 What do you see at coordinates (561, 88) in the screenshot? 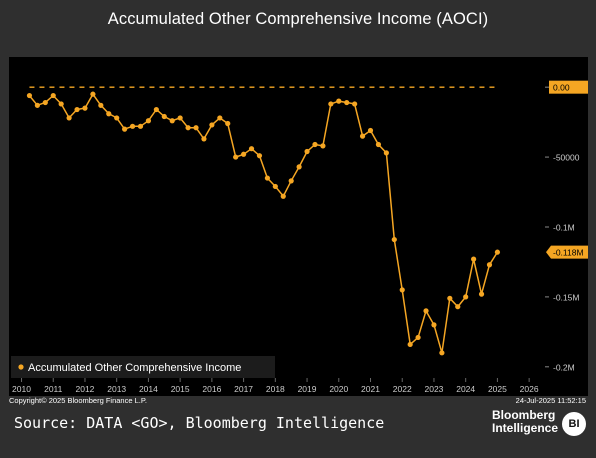
I see `y-tick-label: 0.00` at bounding box center [561, 88].